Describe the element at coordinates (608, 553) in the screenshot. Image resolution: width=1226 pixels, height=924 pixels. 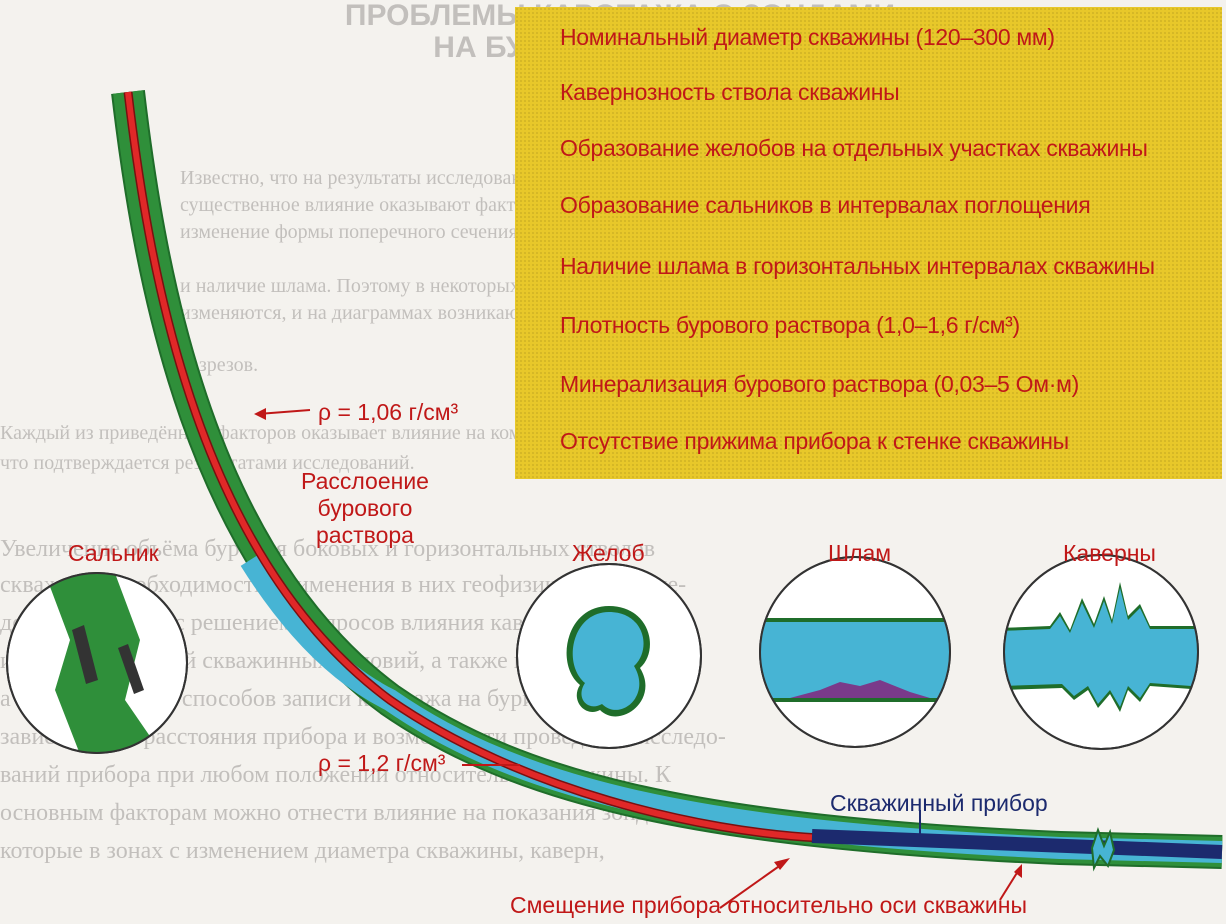
I see `label-zhelob: Желоб` at that location.